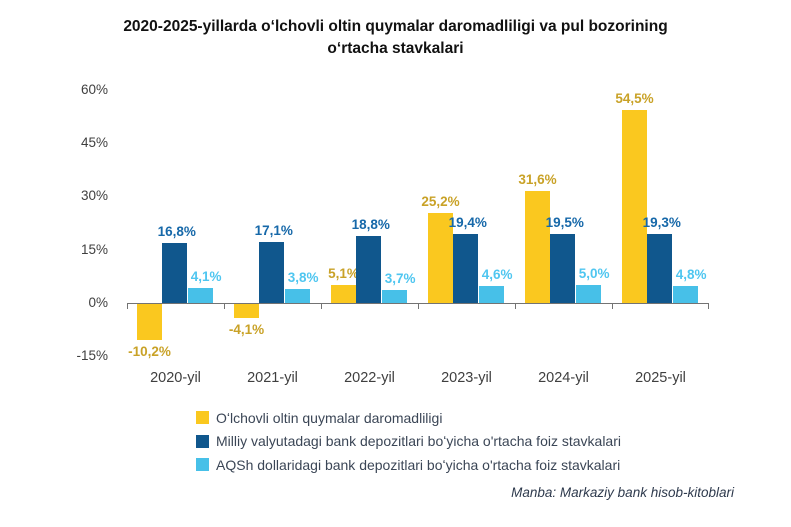 Image resolution: width=791 pixels, height=527 pixels. Describe the element at coordinates (661, 223) in the screenshot. I see `bar-value-label: 19,3%` at that location.